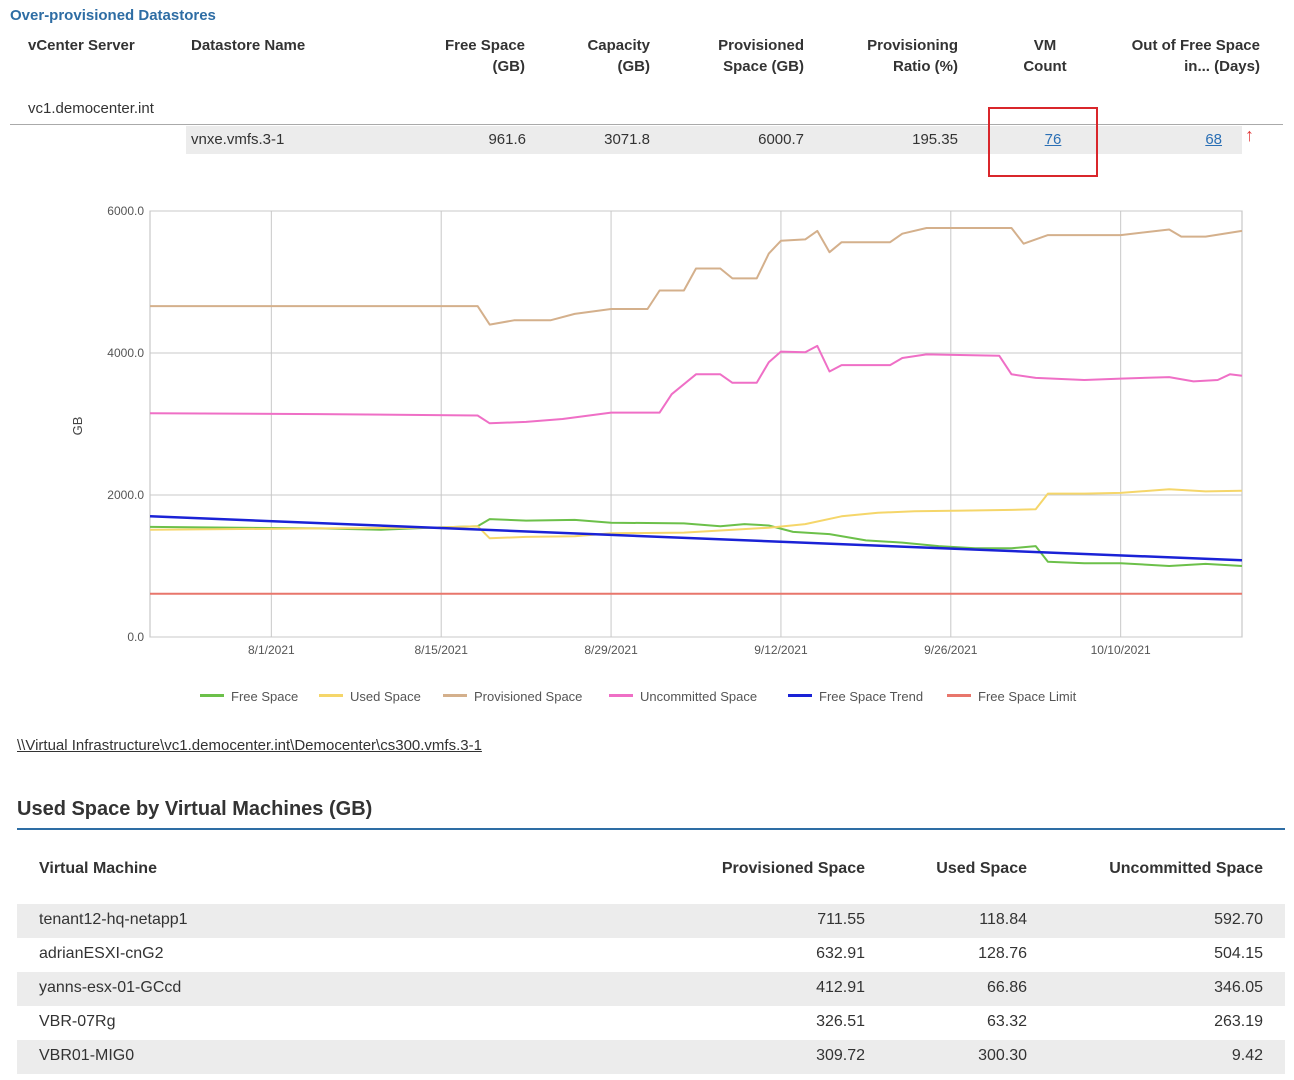 This screenshot has height=1080, width=1294. What do you see at coordinates (696, 276) in the screenshot?
I see `series-line-provisioned-space` at bounding box center [696, 276].